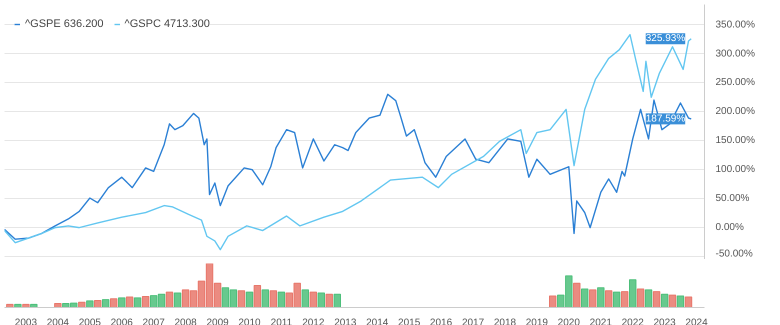 The height and width of the screenshot is (325, 780). I want to click on y-tick-label: 50.00%, so click(733, 198).